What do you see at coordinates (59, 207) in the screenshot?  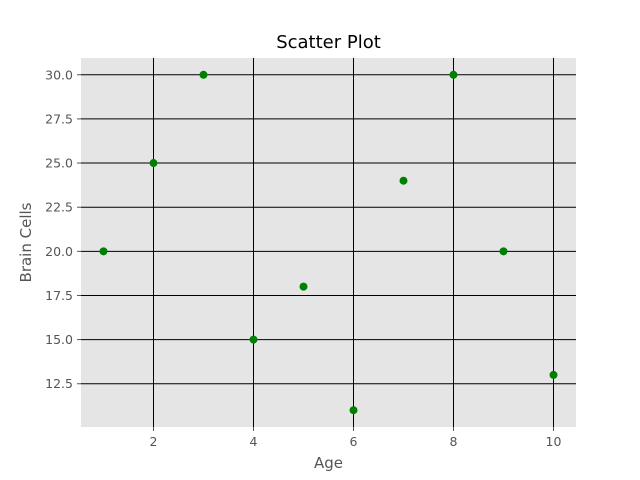 I see `y-tick-label: 22.5` at bounding box center [59, 207].